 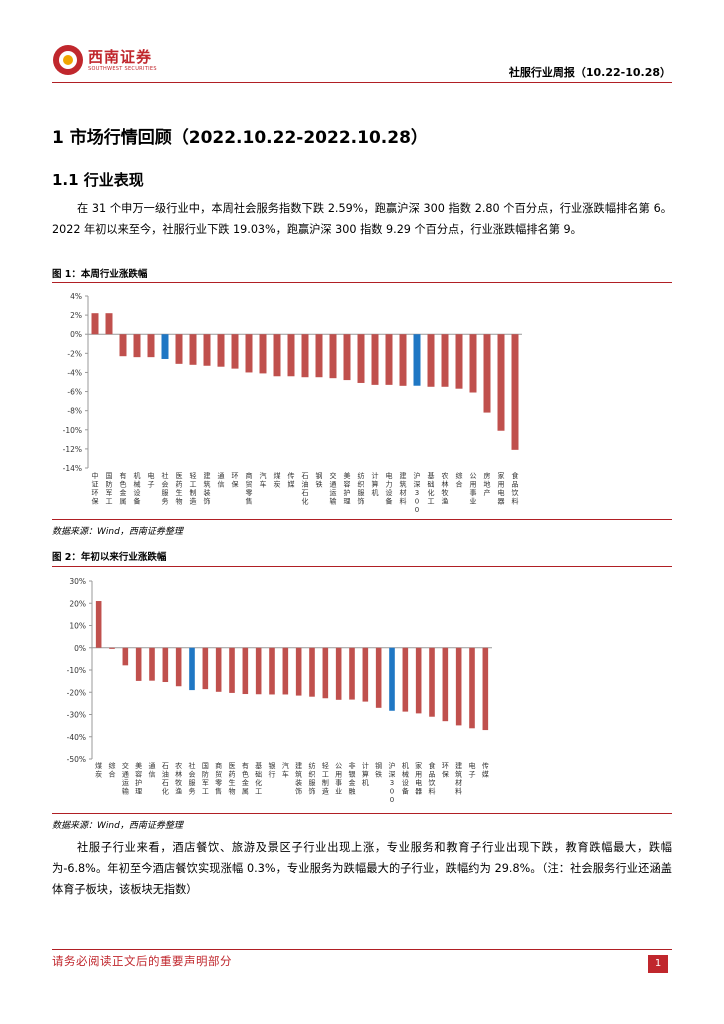 I want to click on bar-建筑装饰, so click(x=207, y=350).